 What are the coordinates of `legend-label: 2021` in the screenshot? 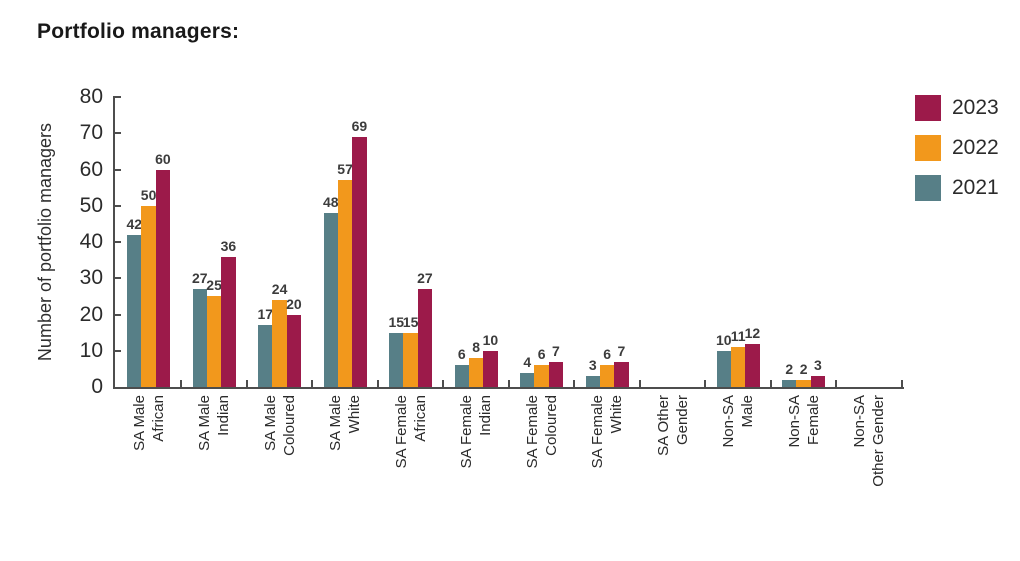 It's located at (975, 187).